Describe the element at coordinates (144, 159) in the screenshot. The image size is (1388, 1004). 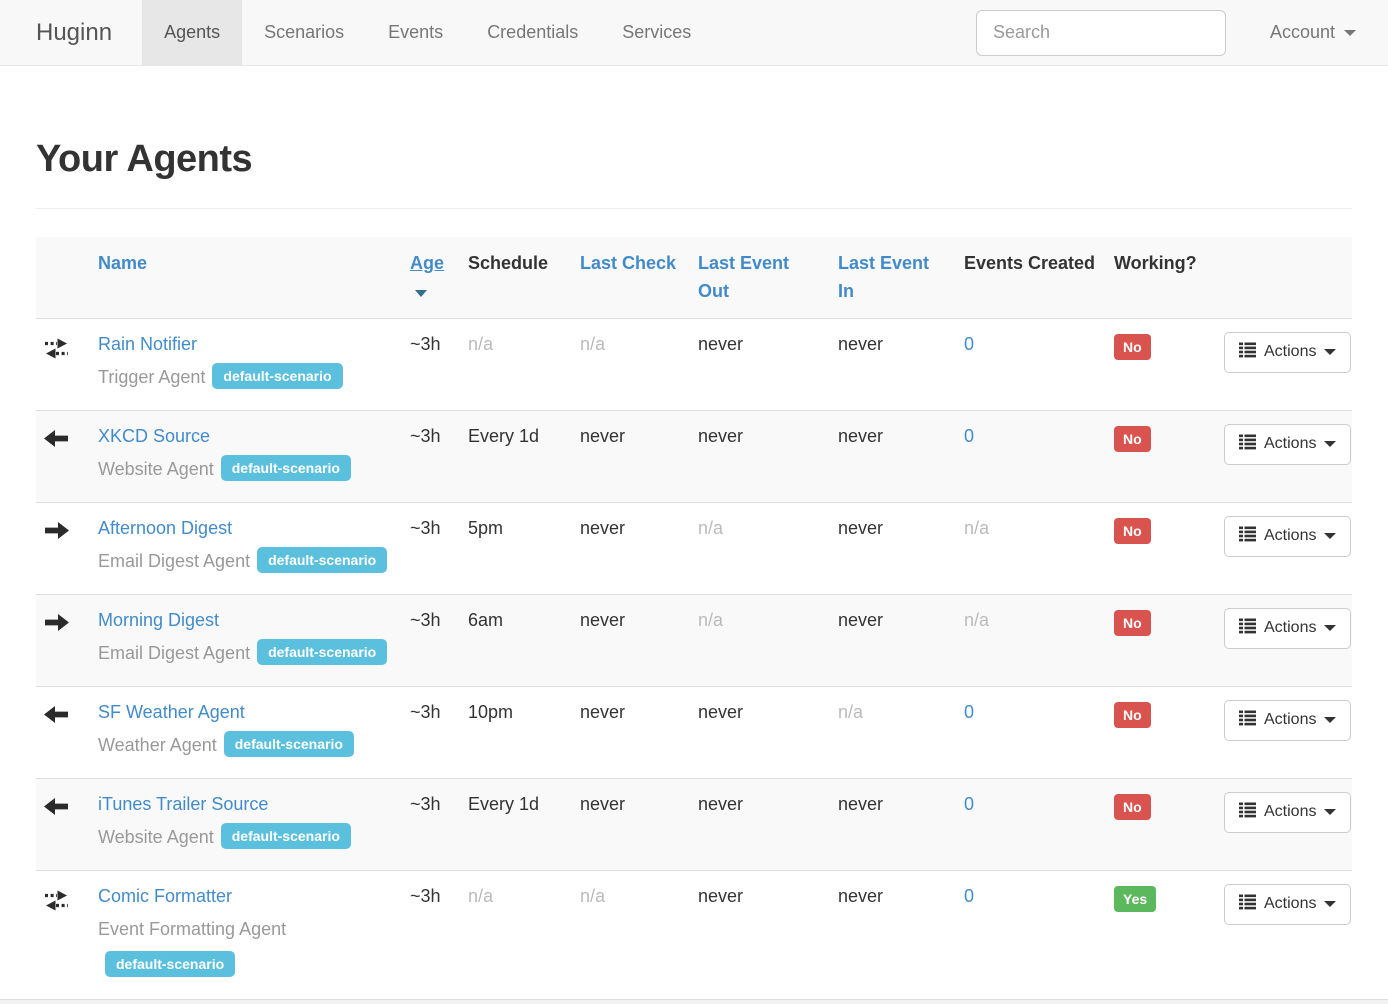
I see `page-title: Your Agents` at that location.